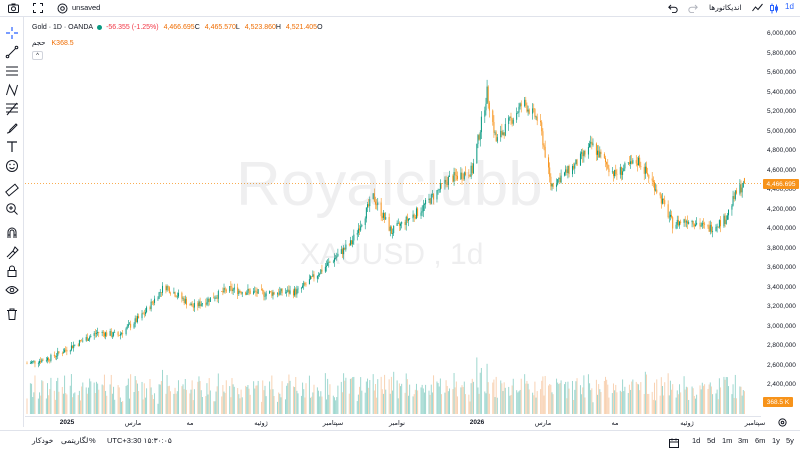 This screenshot has height=449, width=800. Describe the element at coordinates (12, 52) in the screenshot. I see `trend-line-icon` at that location.